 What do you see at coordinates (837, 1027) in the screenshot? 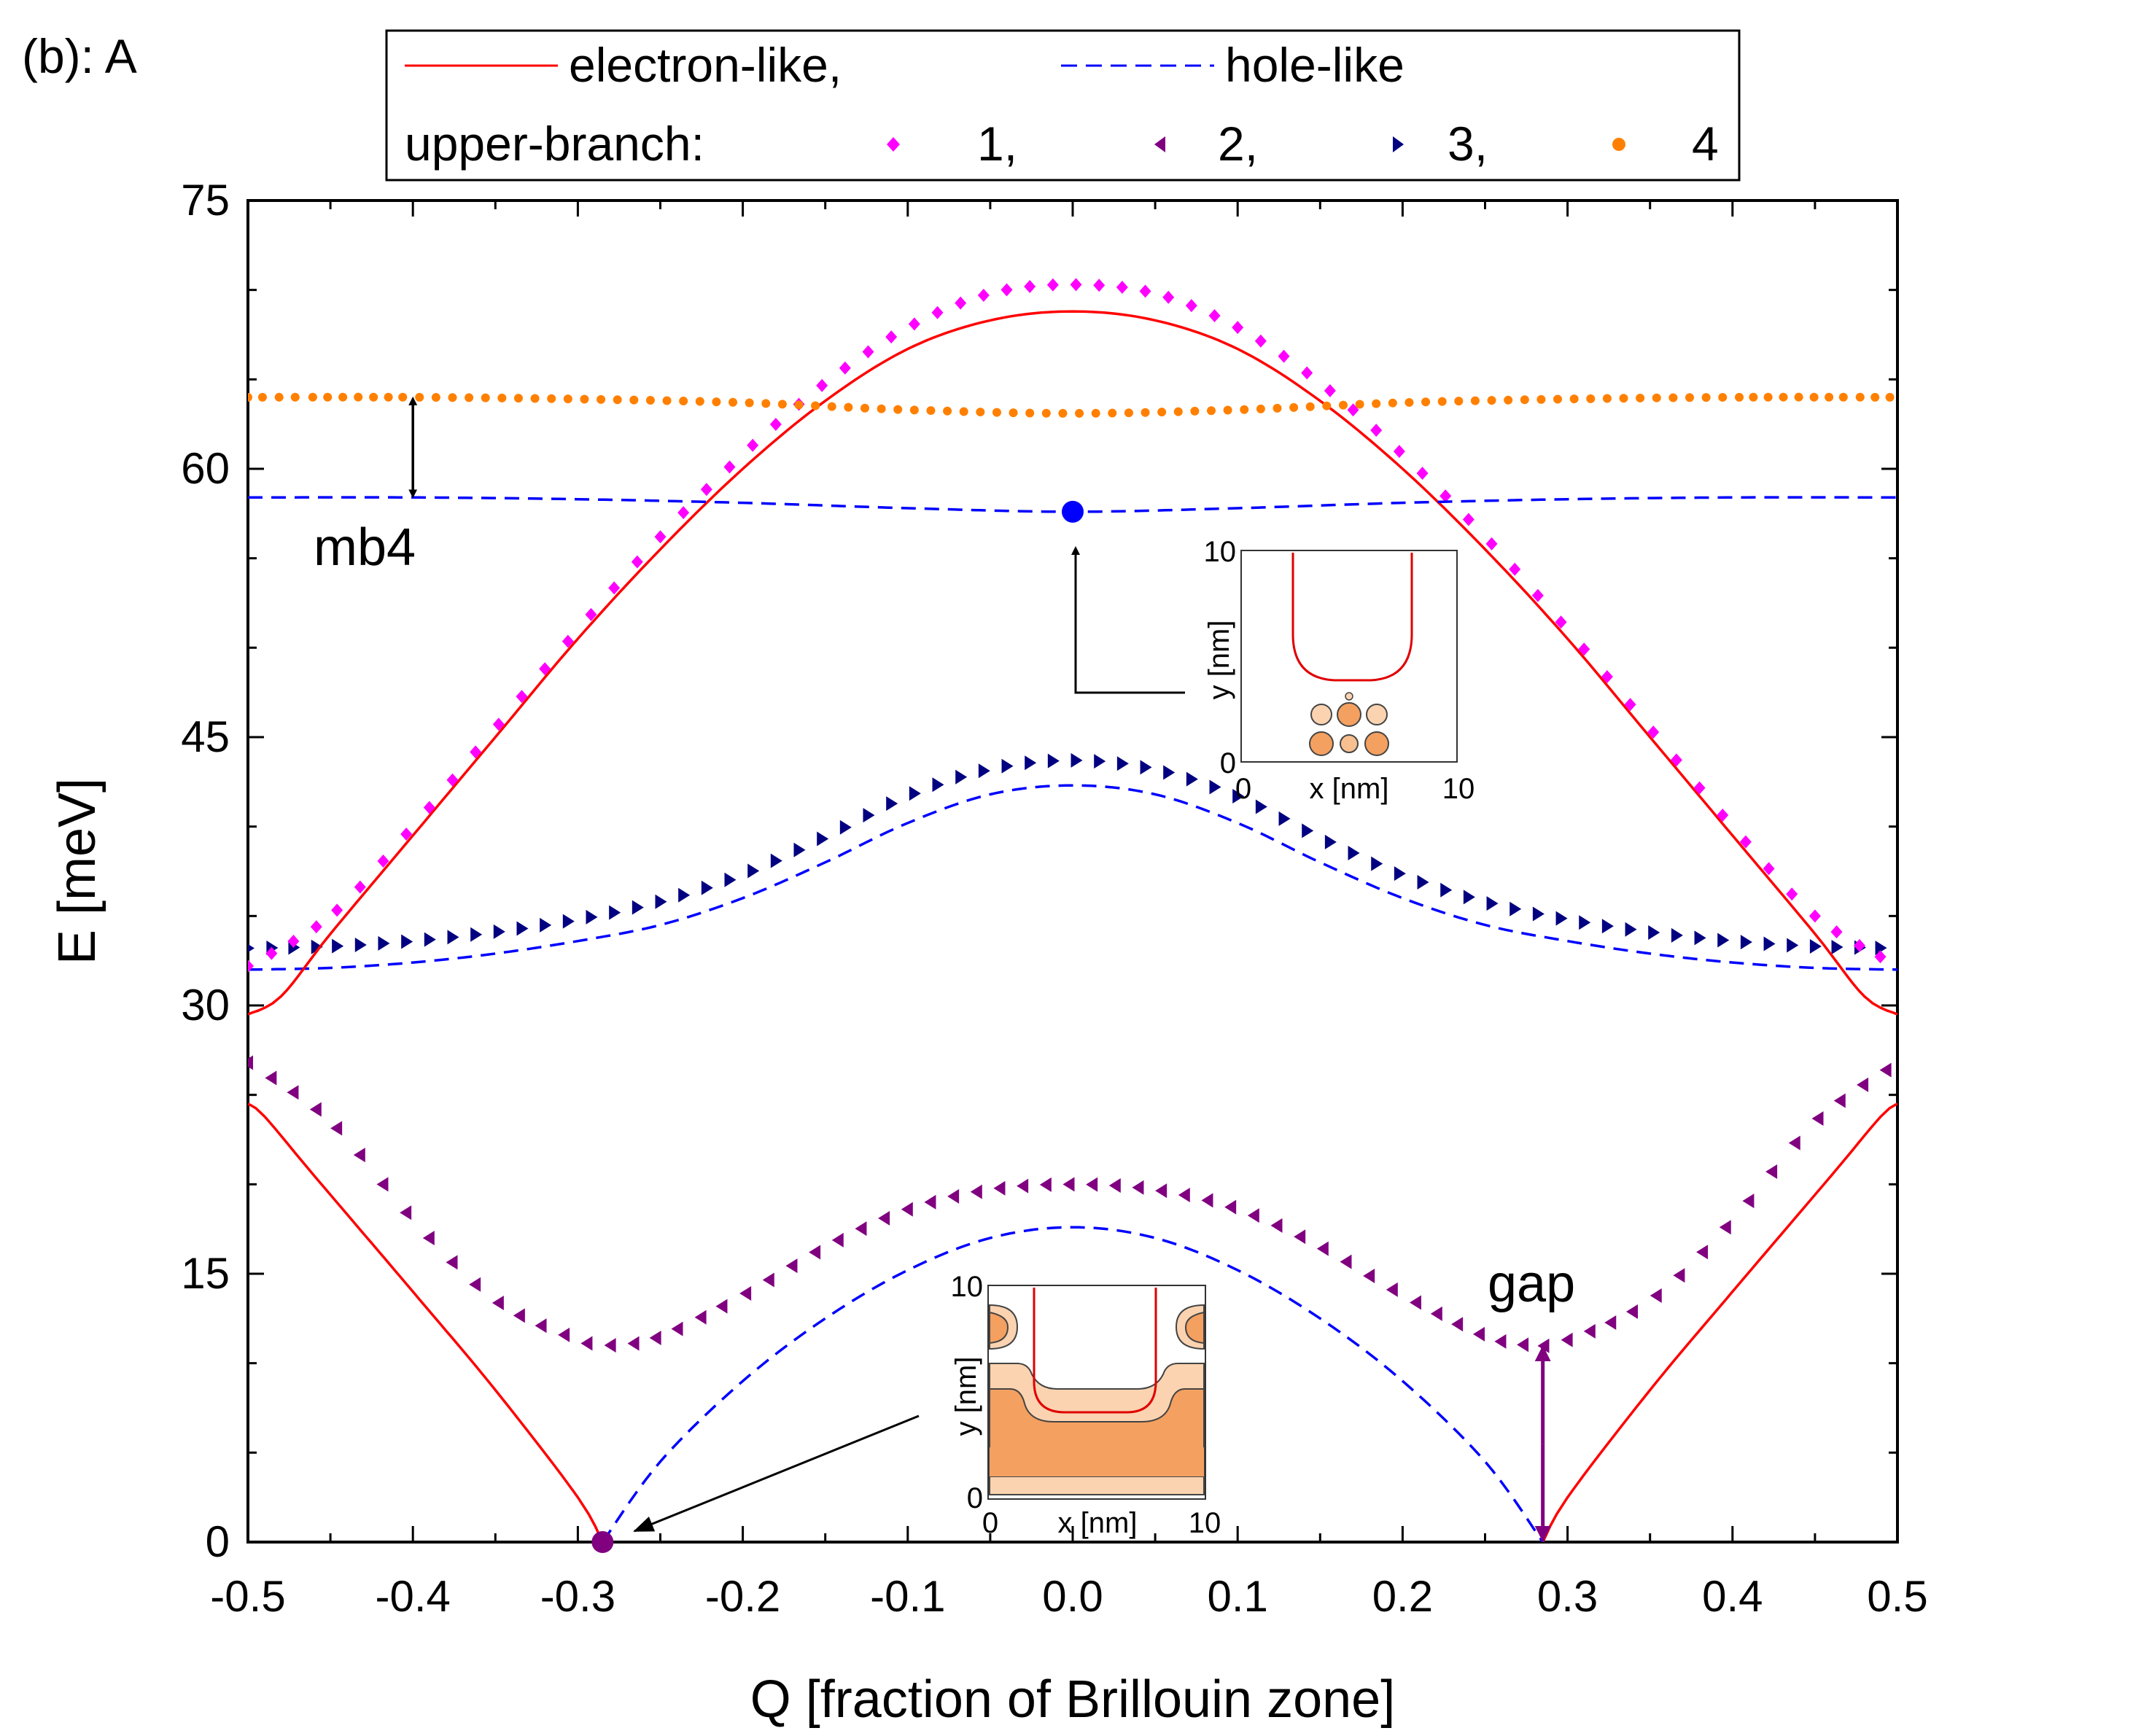
I see `state-points` at bounding box center [837, 1027].